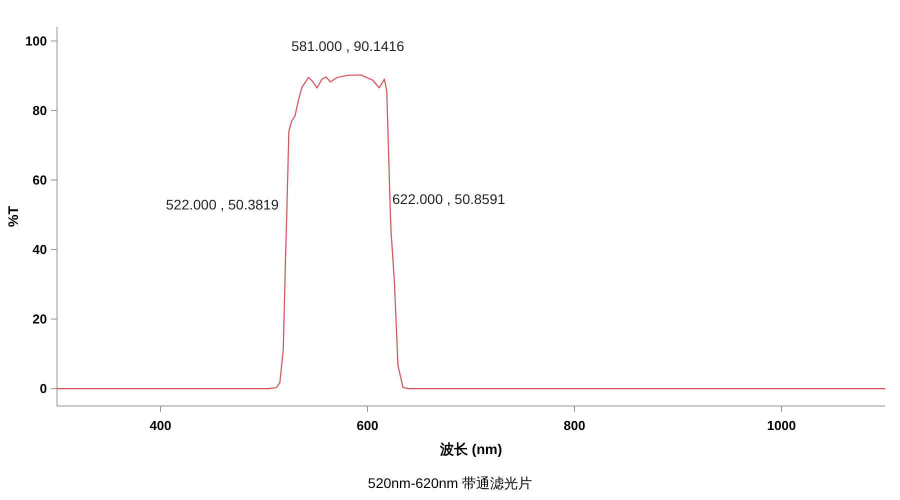 This screenshot has width=900, height=500. Describe the element at coordinates (347, 46) in the screenshot. I see `annotation: 581.000 , 90.1416` at that location.